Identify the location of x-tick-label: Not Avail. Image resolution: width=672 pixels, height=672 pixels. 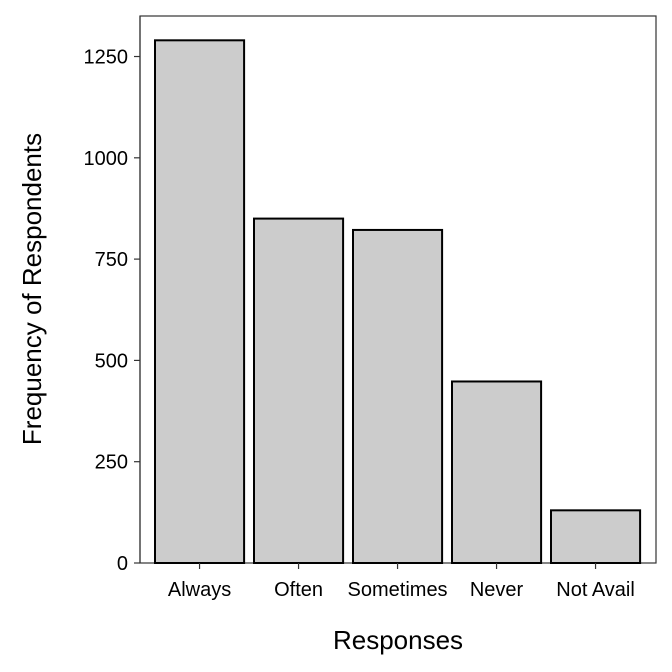
(595, 590).